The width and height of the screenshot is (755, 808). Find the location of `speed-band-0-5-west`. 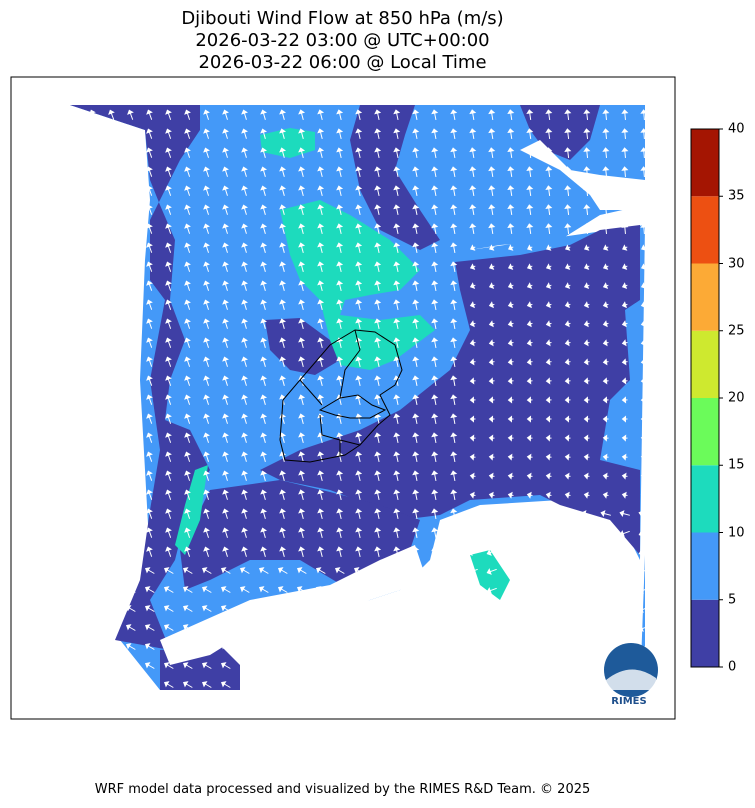

speed-band-0-5-west is located at coordinates (140, 377).